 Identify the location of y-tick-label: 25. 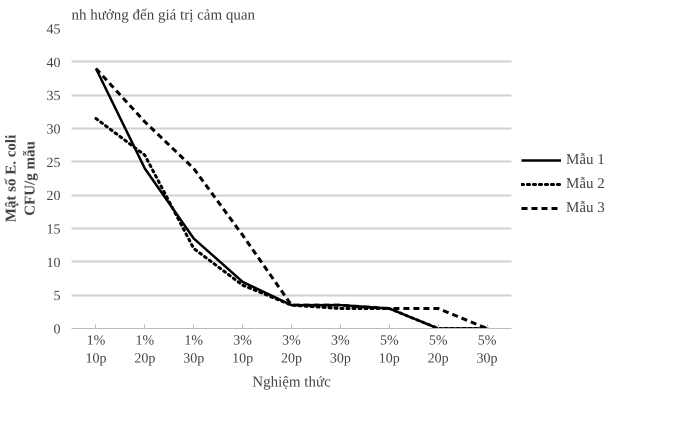
(53, 163).